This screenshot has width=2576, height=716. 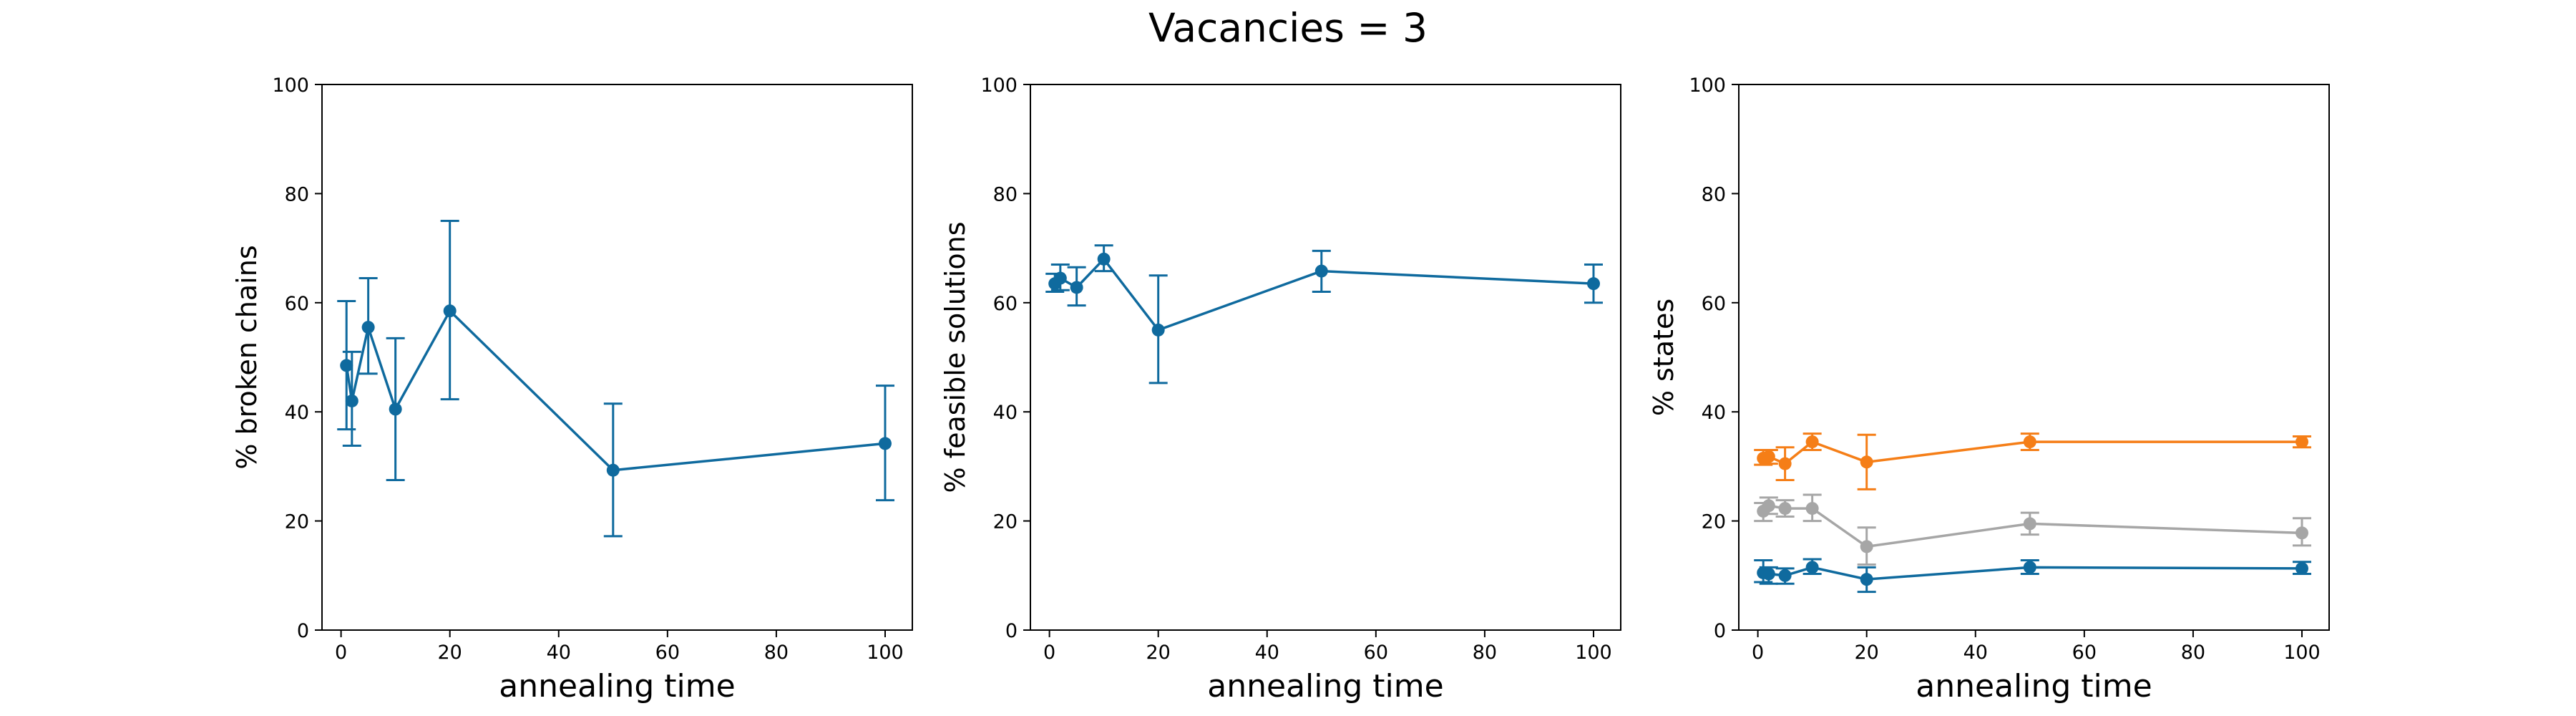 I want to click on y-axis-label: % states, so click(x=1663, y=357).